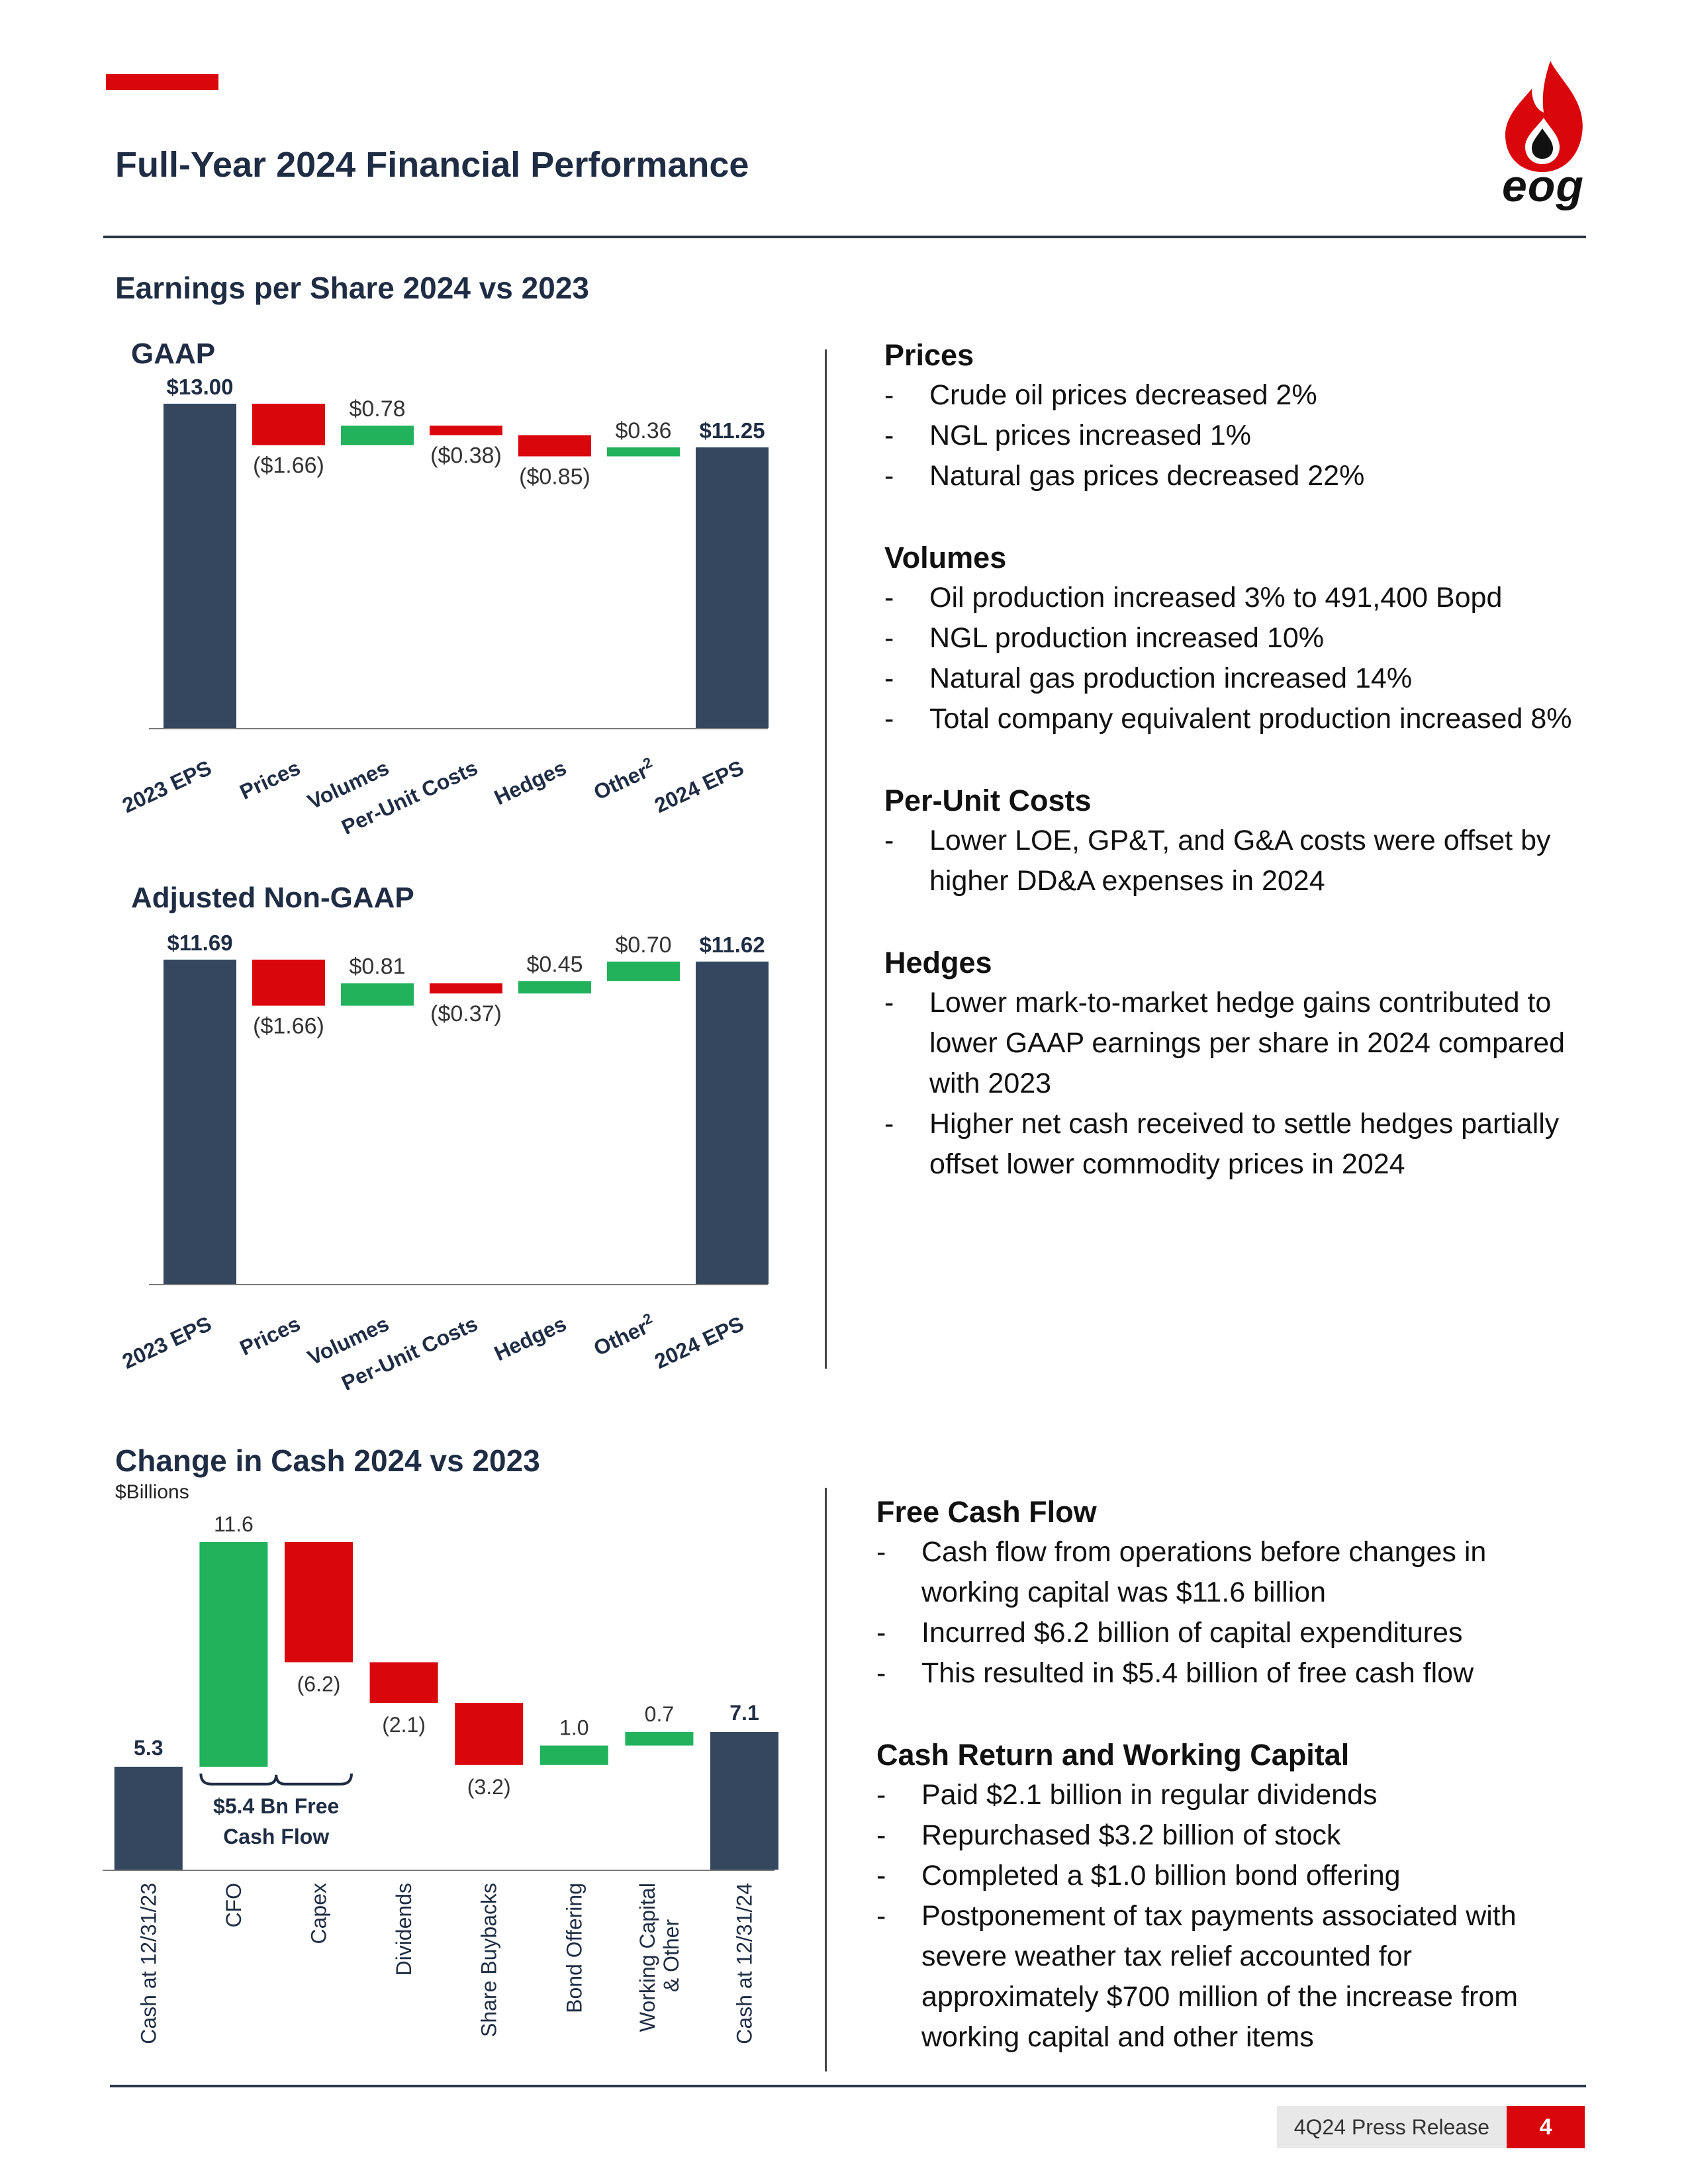 The image size is (1688, 2184). I want to click on footer-rule, so click(848, 2086).